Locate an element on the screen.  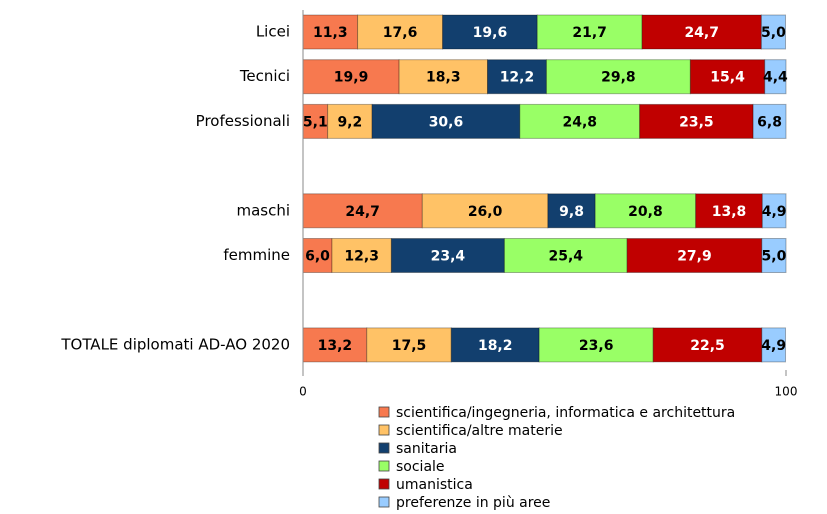
value-label: 9,8 is located at coordinates (571, 212).